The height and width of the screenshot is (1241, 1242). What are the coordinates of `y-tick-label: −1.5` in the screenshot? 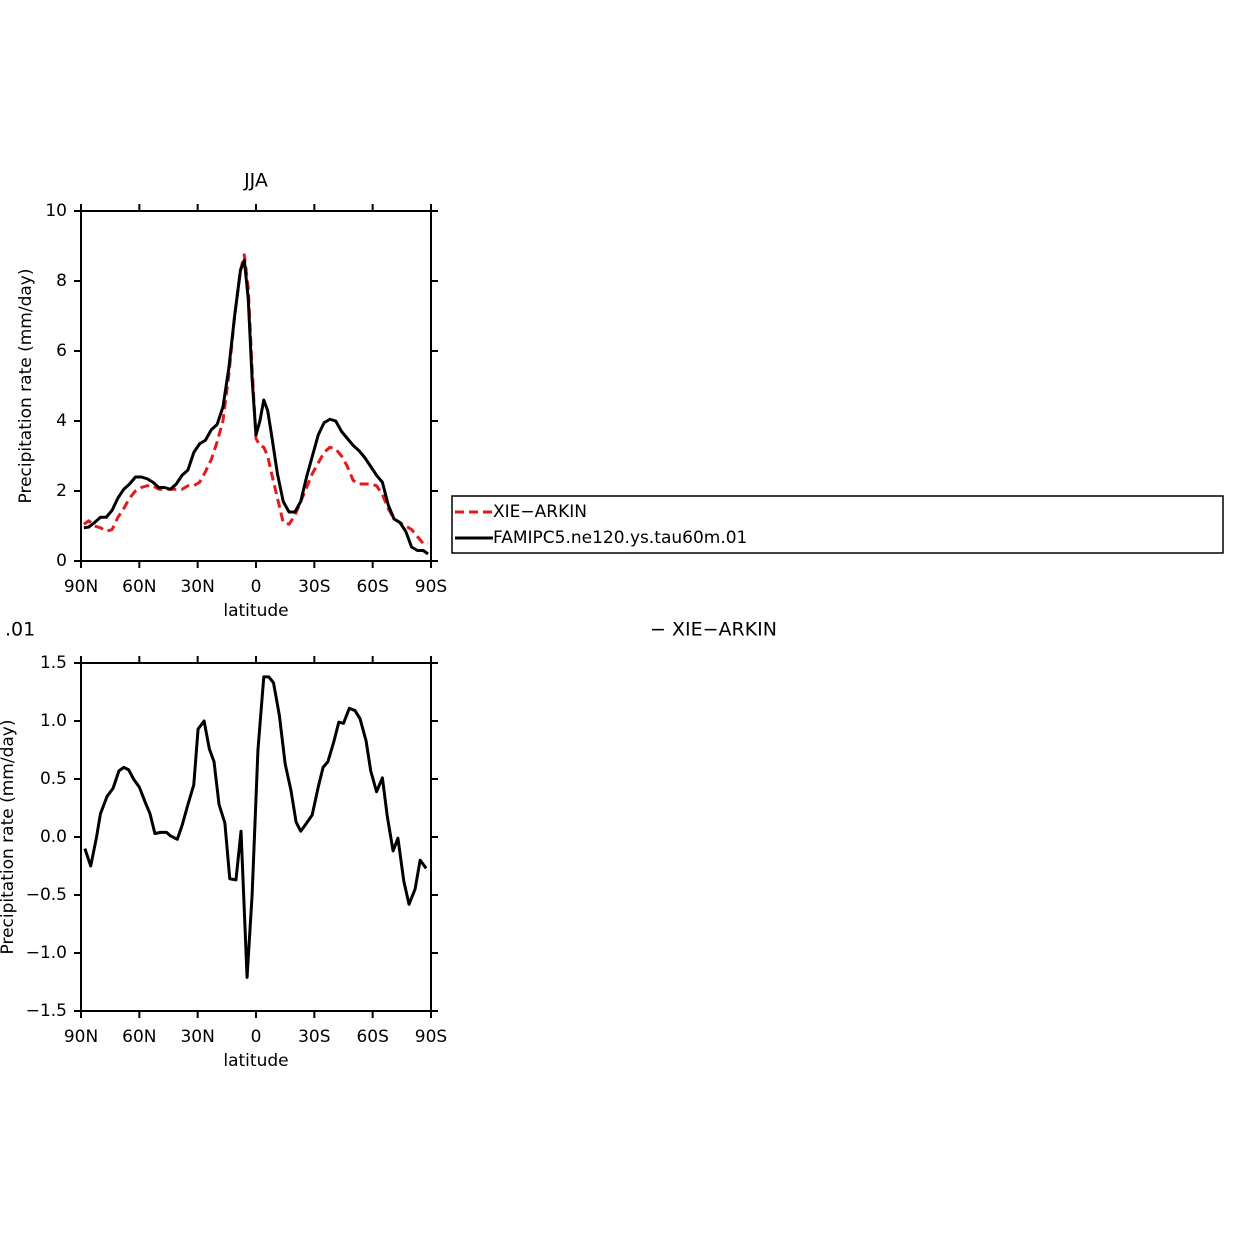 It's located at (46, 1011).